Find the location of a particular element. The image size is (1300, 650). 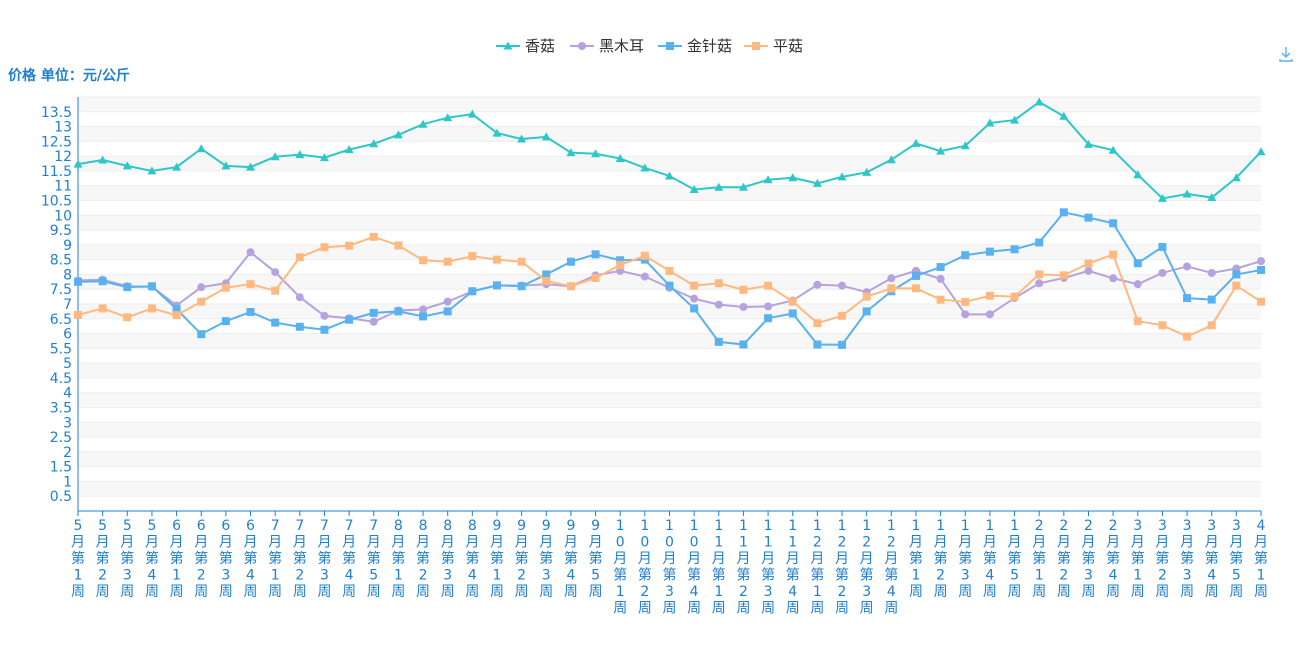

legend-marker is located at coordinates (756, 46).